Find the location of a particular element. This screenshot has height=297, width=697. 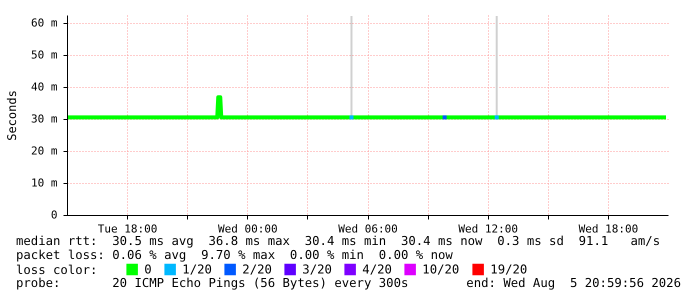

text: end: Wed Aug 5 20:59:56 2026 is located at coordinates (573, 283).